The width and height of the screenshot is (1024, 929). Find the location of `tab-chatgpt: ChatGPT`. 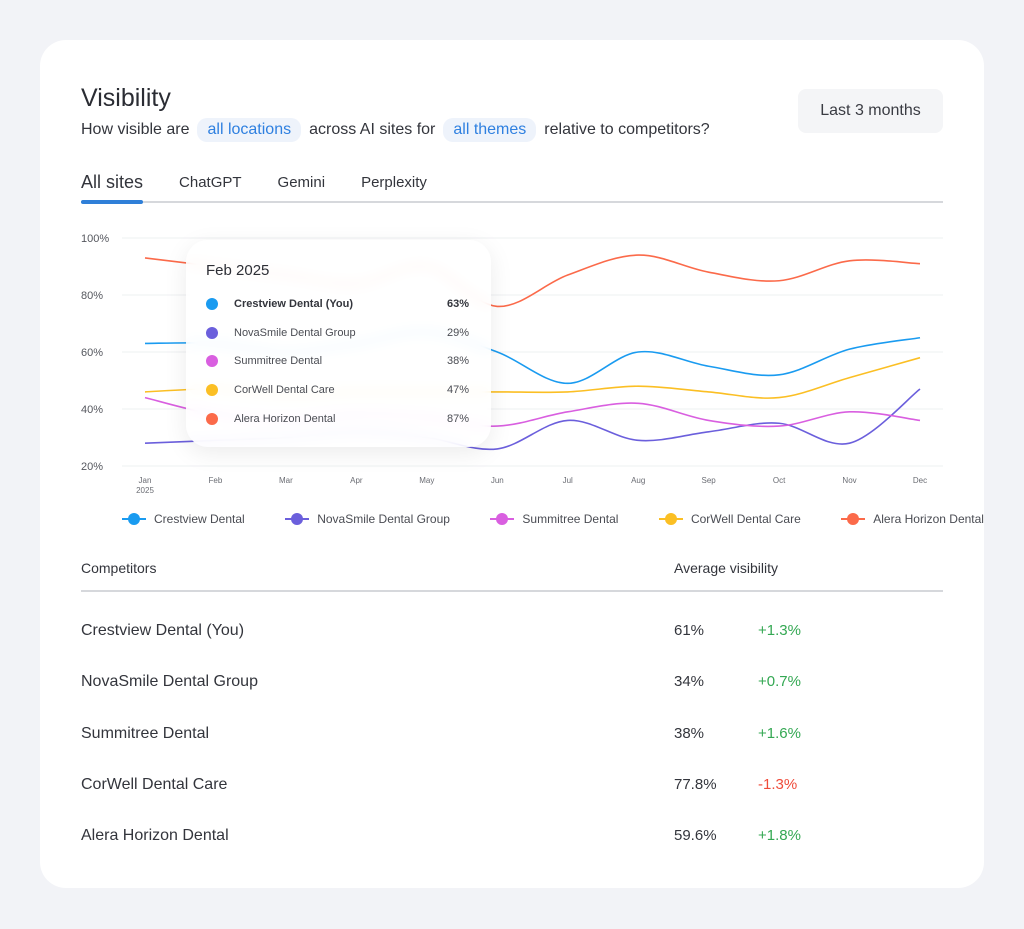

tab-chatgpt: ChatGPT is located at coordinates (210, 182).